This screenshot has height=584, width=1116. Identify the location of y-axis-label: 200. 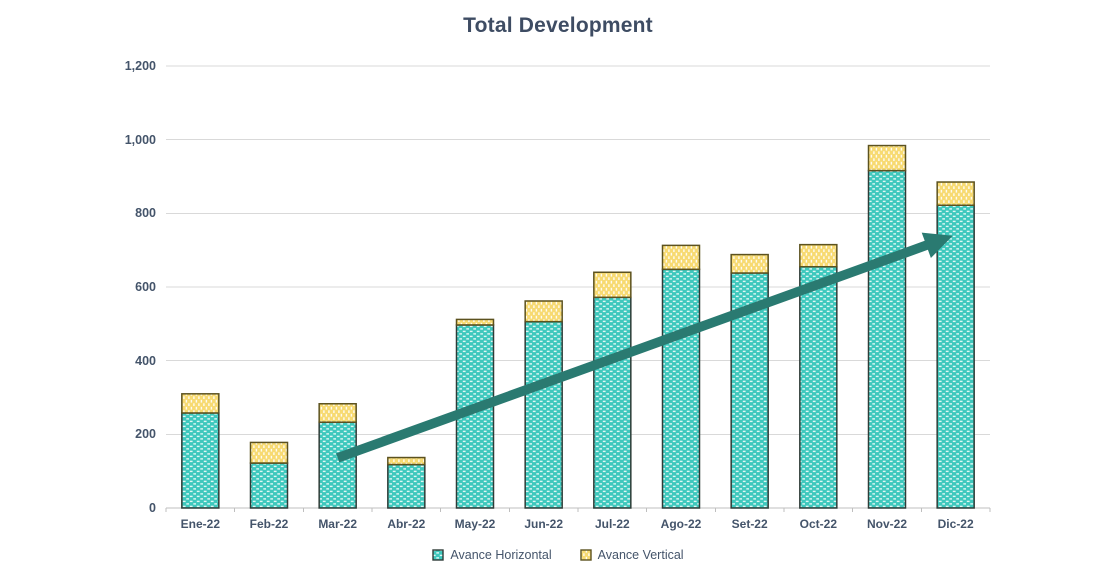
(145, 434).